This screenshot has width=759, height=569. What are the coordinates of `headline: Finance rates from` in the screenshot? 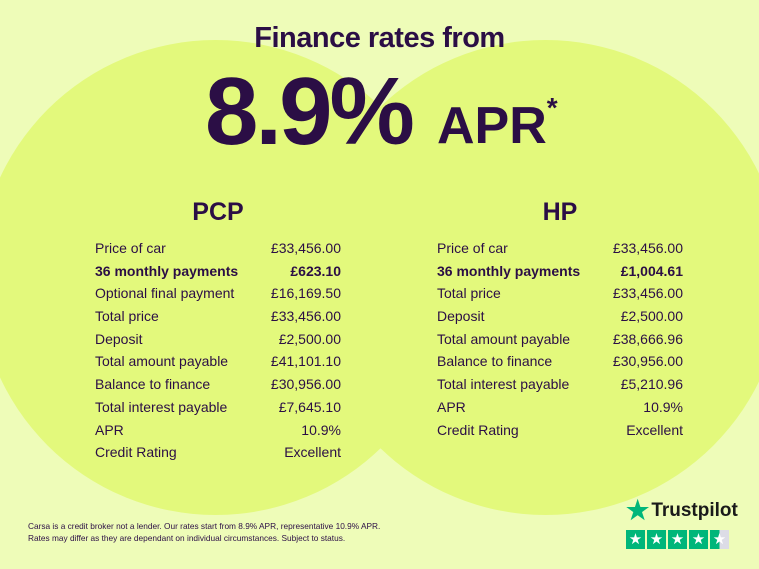 It's located at (379, 38).